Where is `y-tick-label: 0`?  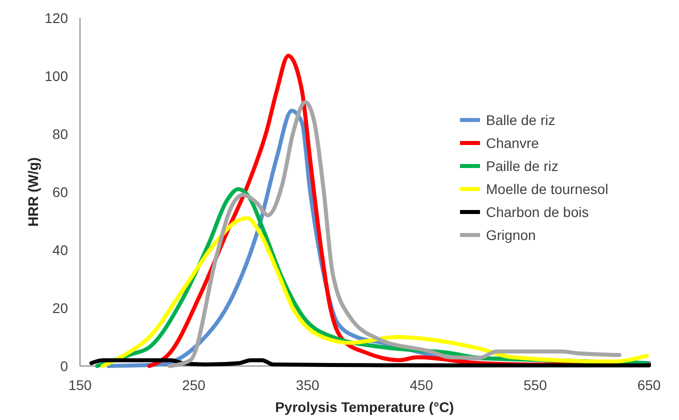
y-tick-label: 0 is located at coordinates (64, 366).